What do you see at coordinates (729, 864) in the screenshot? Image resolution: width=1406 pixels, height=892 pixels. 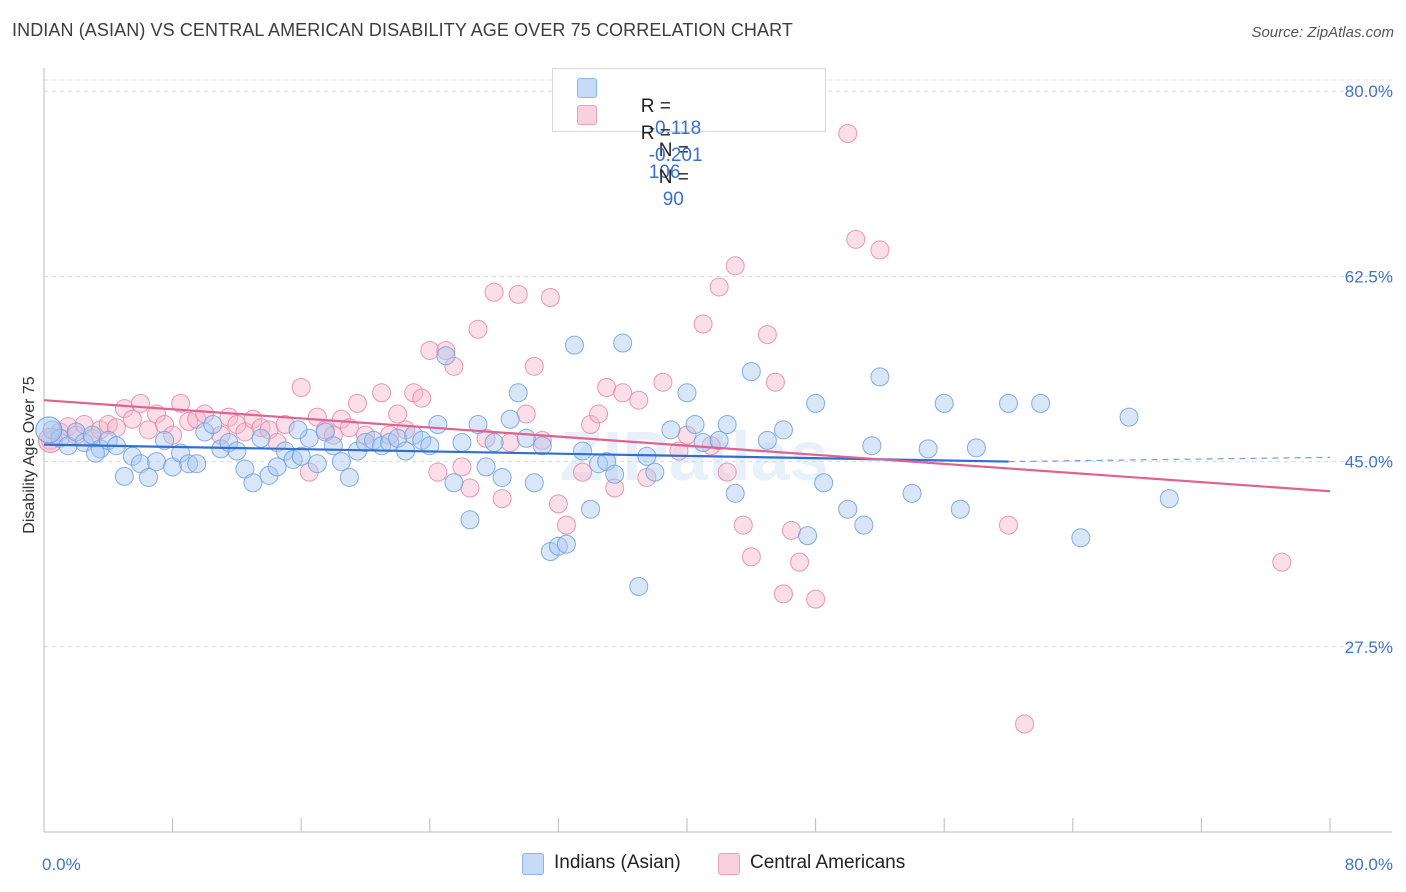 I see `bottom-swatch-pink` at bounding box center [729, 864].